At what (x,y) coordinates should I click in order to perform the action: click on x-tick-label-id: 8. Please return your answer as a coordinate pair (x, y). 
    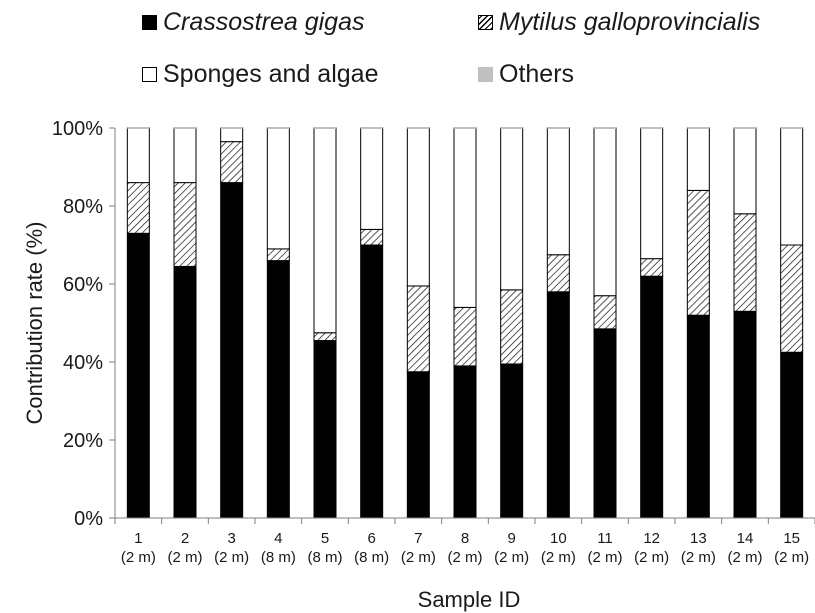
    Looking at the image, I should click on (465, 538).